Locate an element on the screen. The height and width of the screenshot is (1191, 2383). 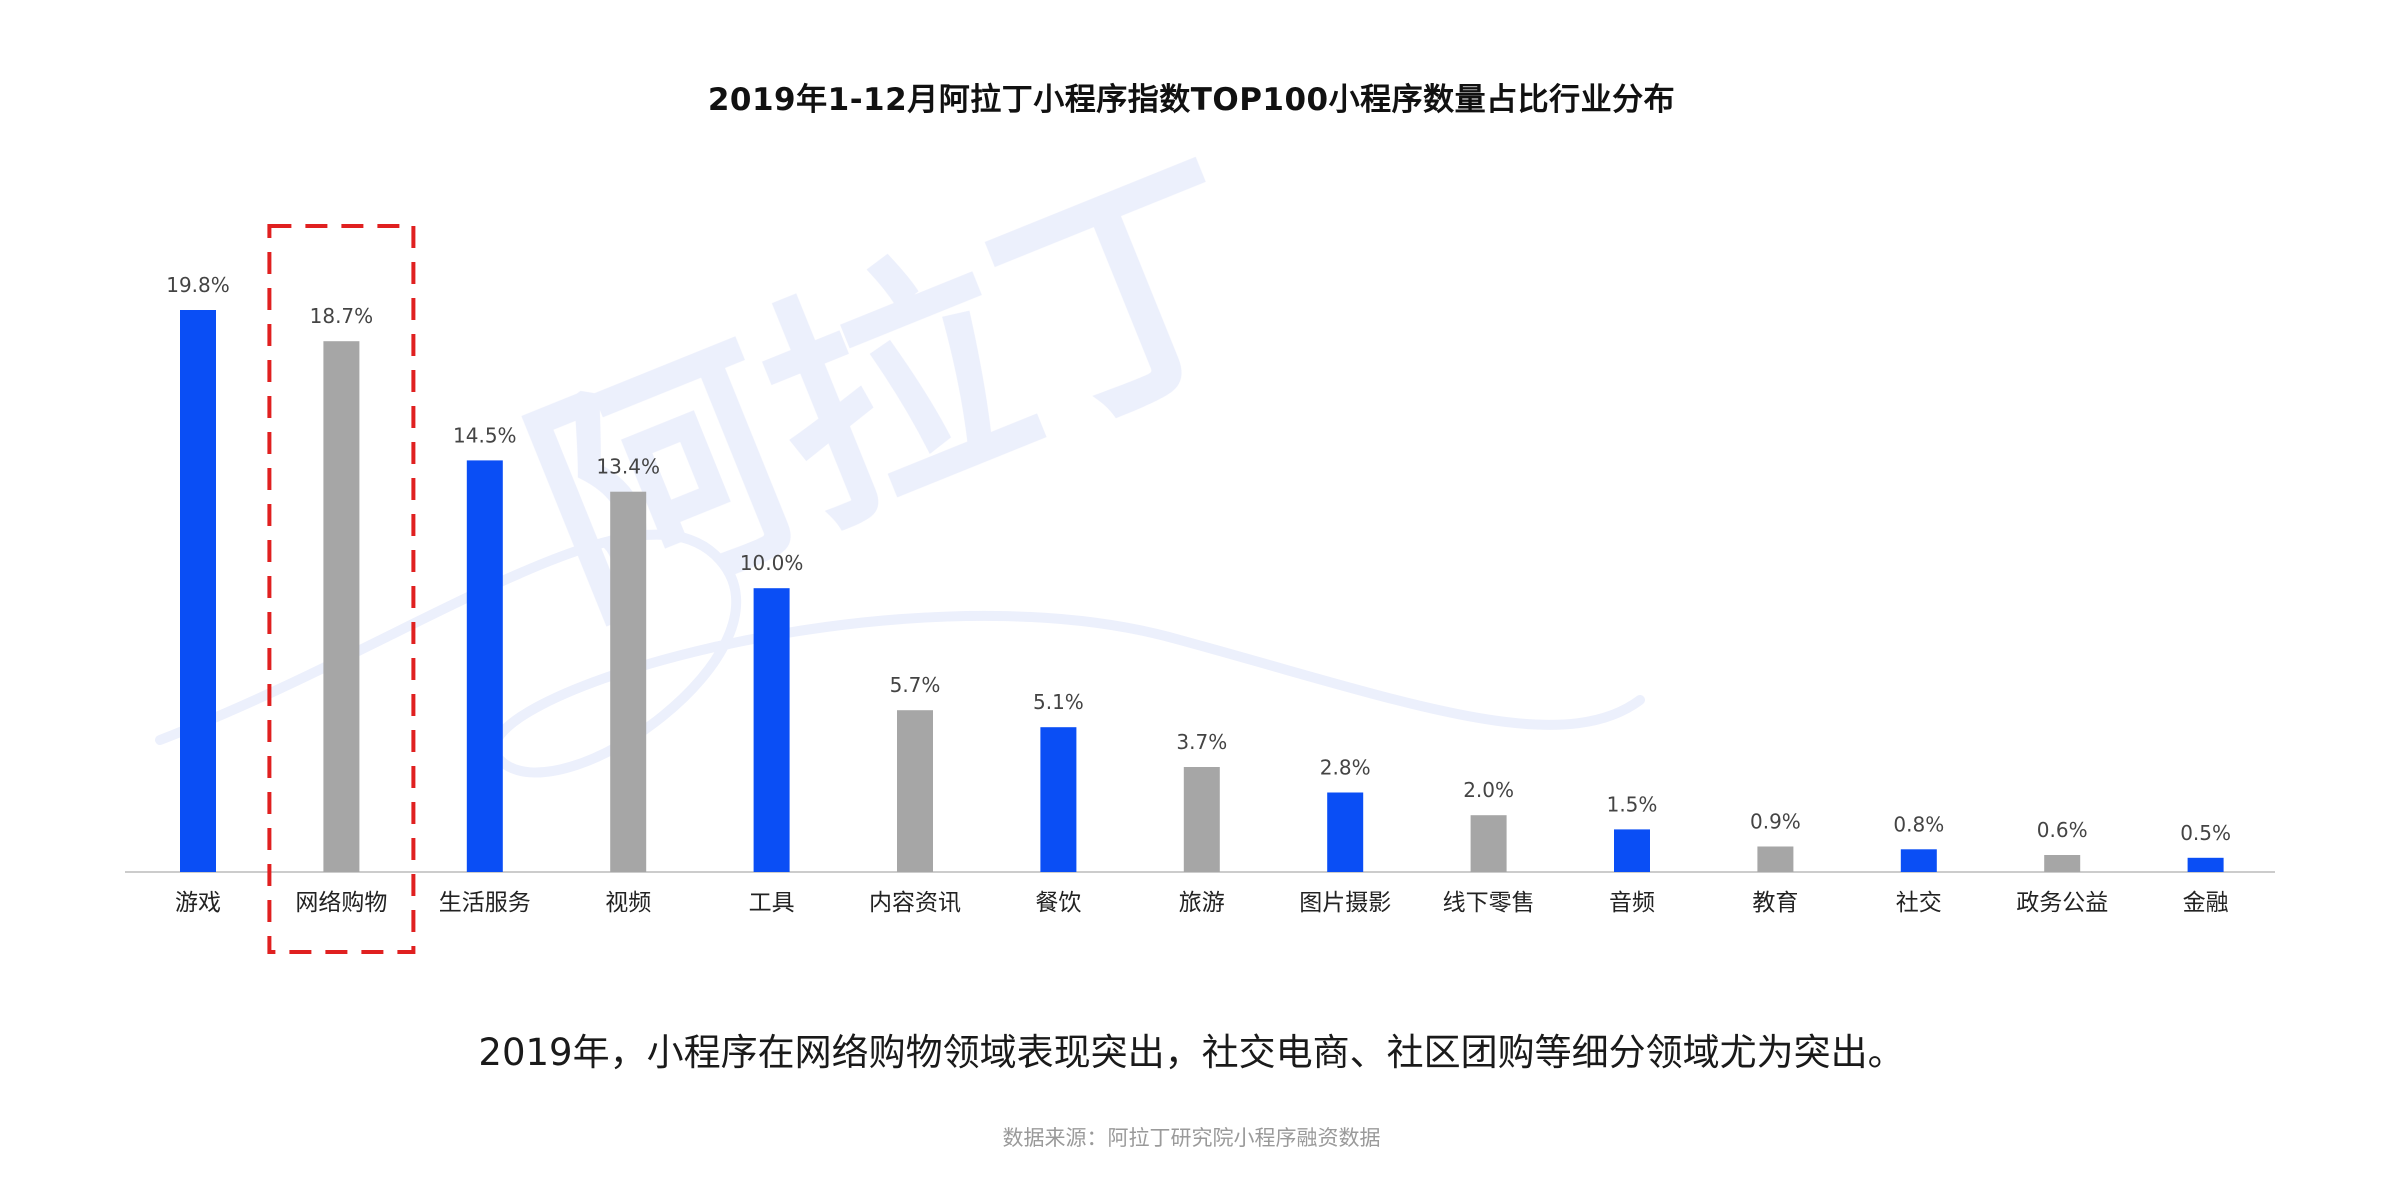
data-source: 数据来源：阿拉丁研究院小程序融资数据 is located at coordinates (1191, 1138).